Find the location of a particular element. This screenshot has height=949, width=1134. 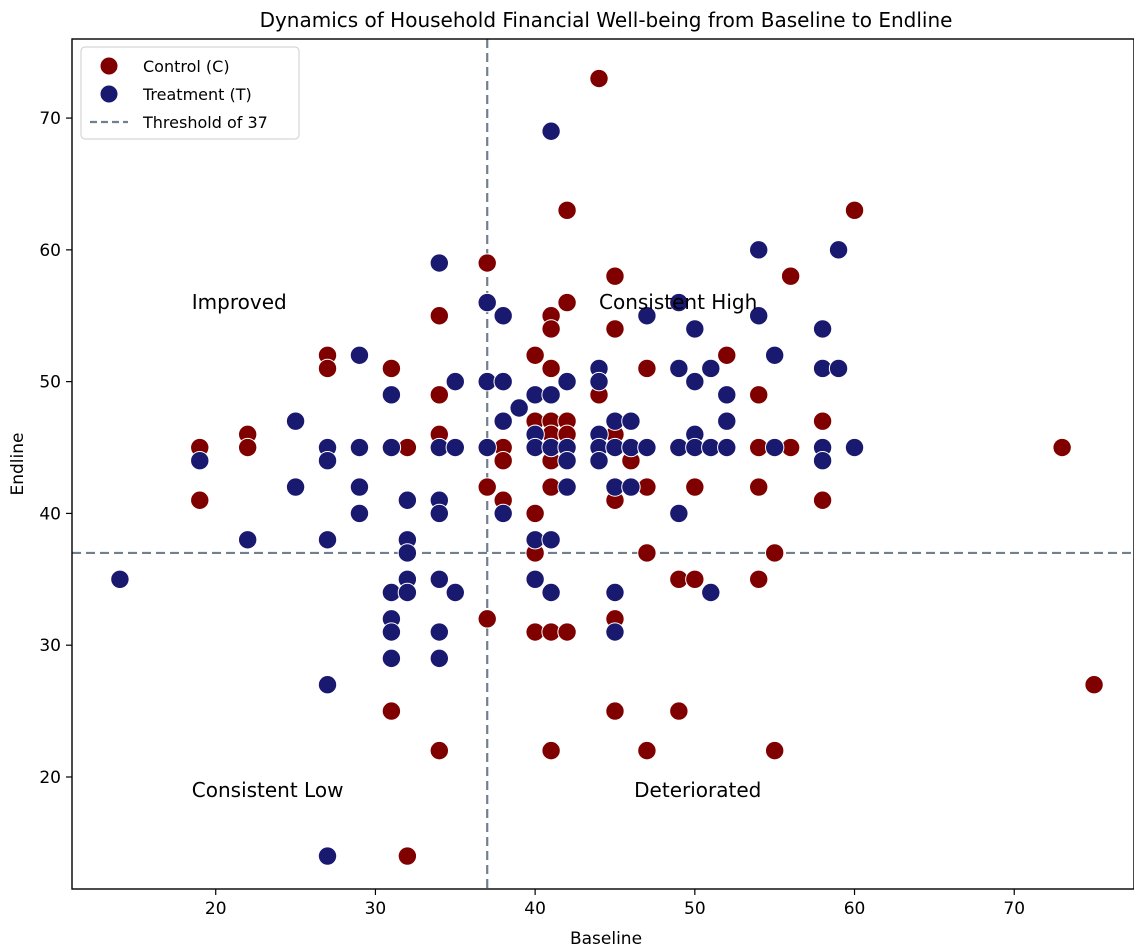

x-tick-label: 20 is located at coordinates (216, 909).